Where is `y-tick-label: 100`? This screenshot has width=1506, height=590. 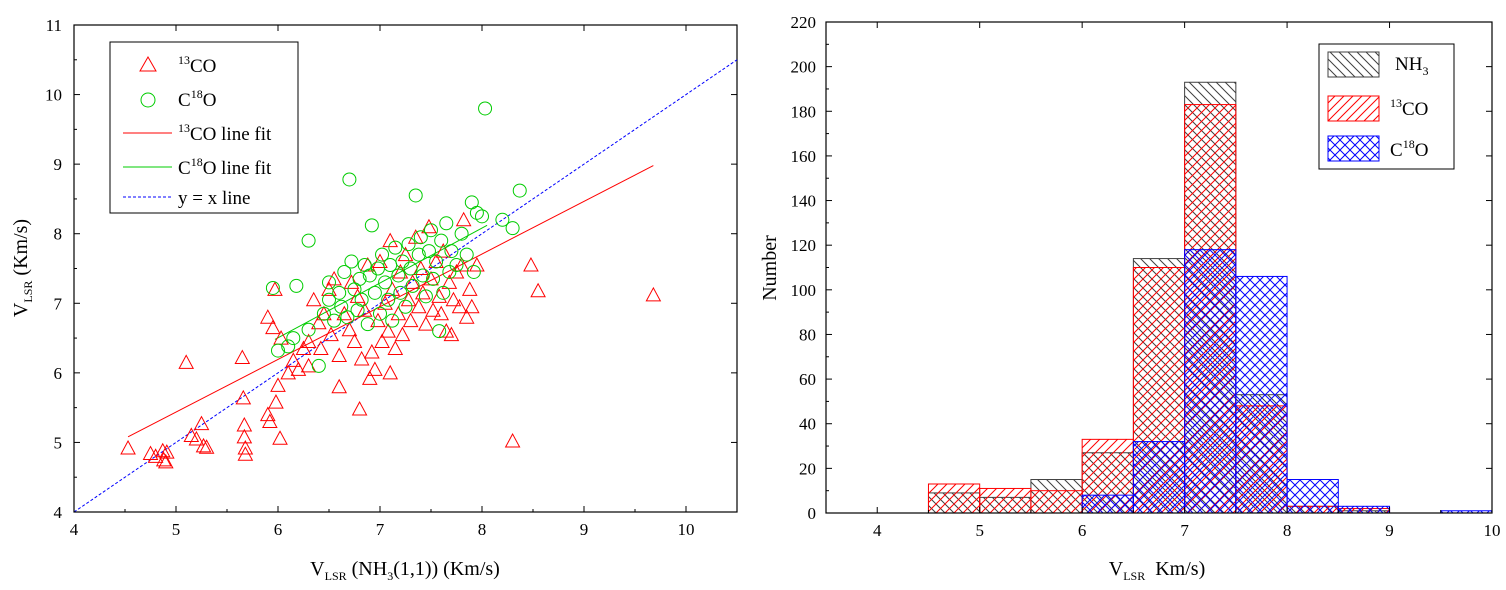
y-tick-label: 100 is located at coordinates (804, 290).